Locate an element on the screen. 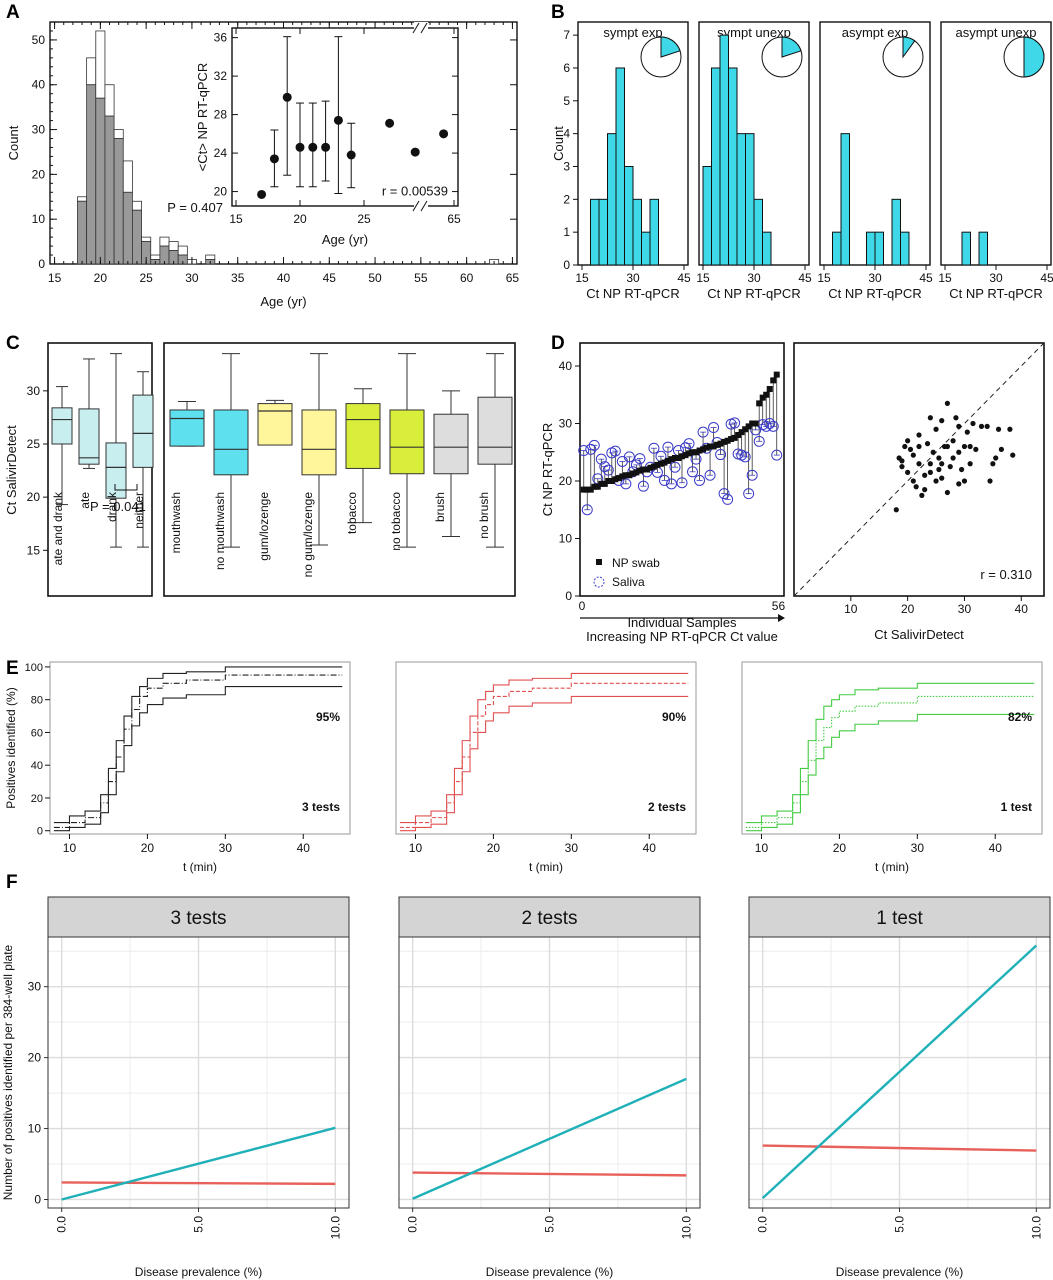 The image size is (1053, 1280). x-tick-label: 0 is located at coordinates (582, 606).